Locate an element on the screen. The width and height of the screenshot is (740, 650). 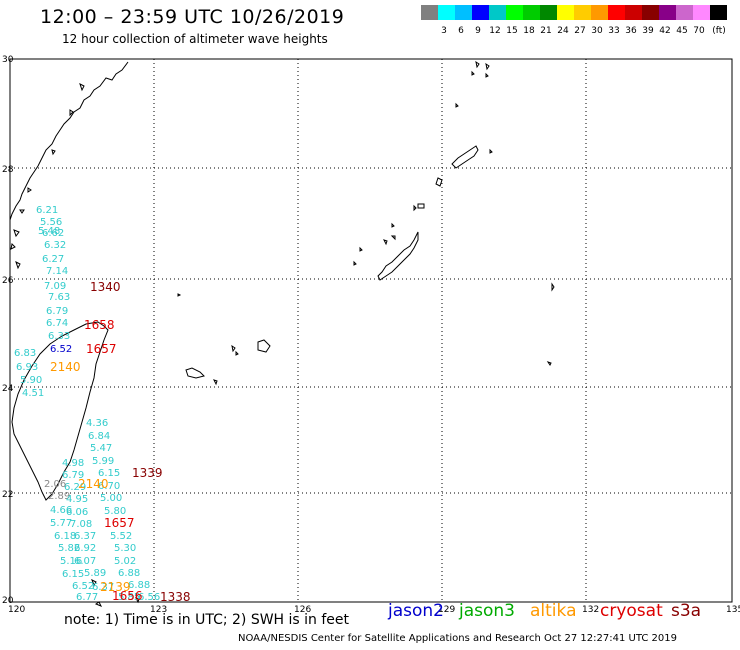
satellite-legend-cryosat: cryosat is located at coordinates (631, 611).